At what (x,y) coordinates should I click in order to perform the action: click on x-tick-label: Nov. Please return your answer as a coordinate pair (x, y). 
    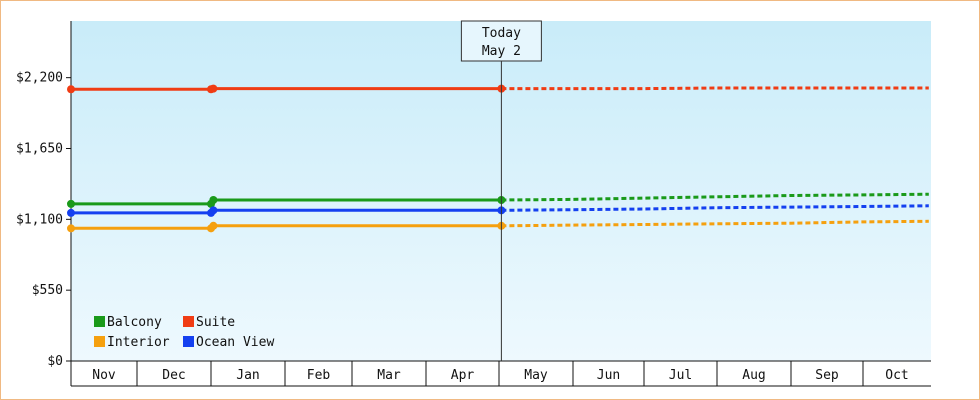
    Looking at the image, I should click on (104, 375).